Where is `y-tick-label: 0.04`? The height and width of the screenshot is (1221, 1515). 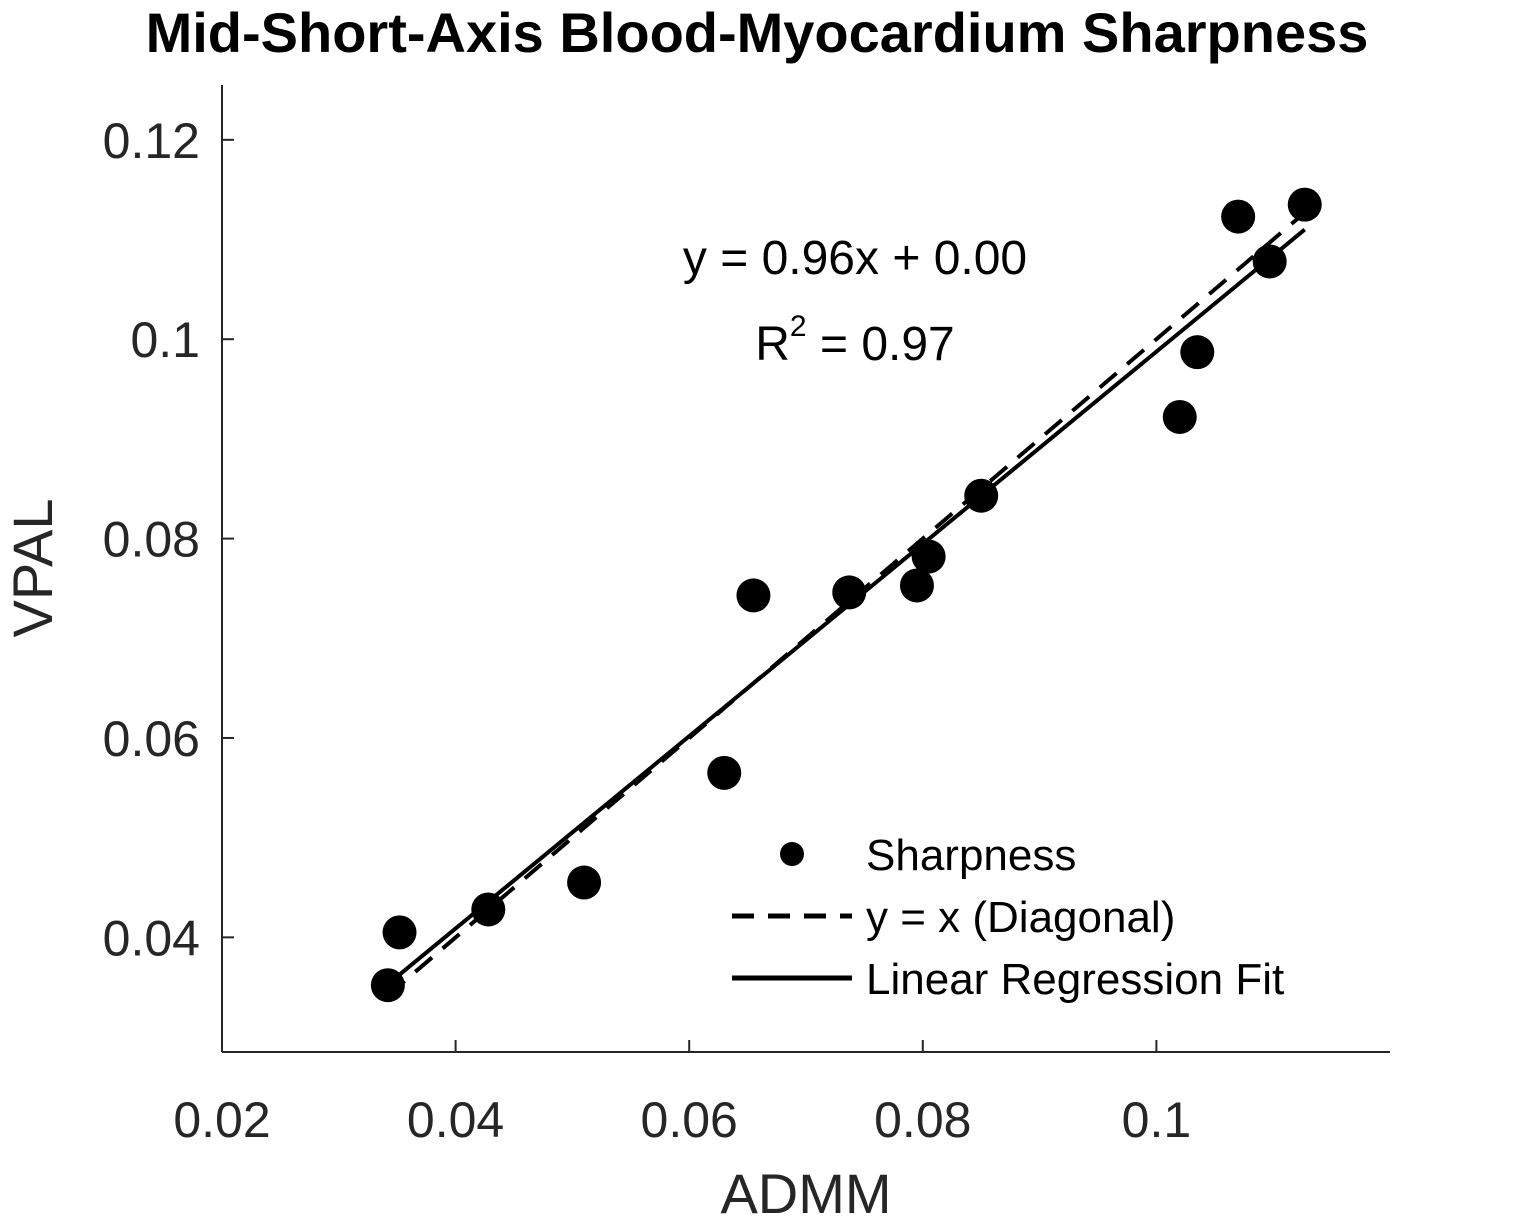
y-tick-label: 0.04 is located at coordinates (151, 938).